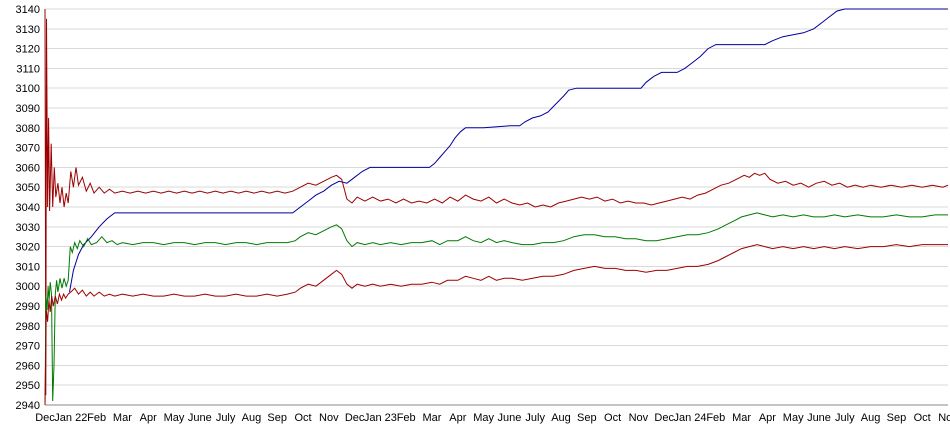 The image size is (950, 435). Describe the element at coordinates (28, 109) in the screenshot. I see `y-tick-label: 3090` at that location.